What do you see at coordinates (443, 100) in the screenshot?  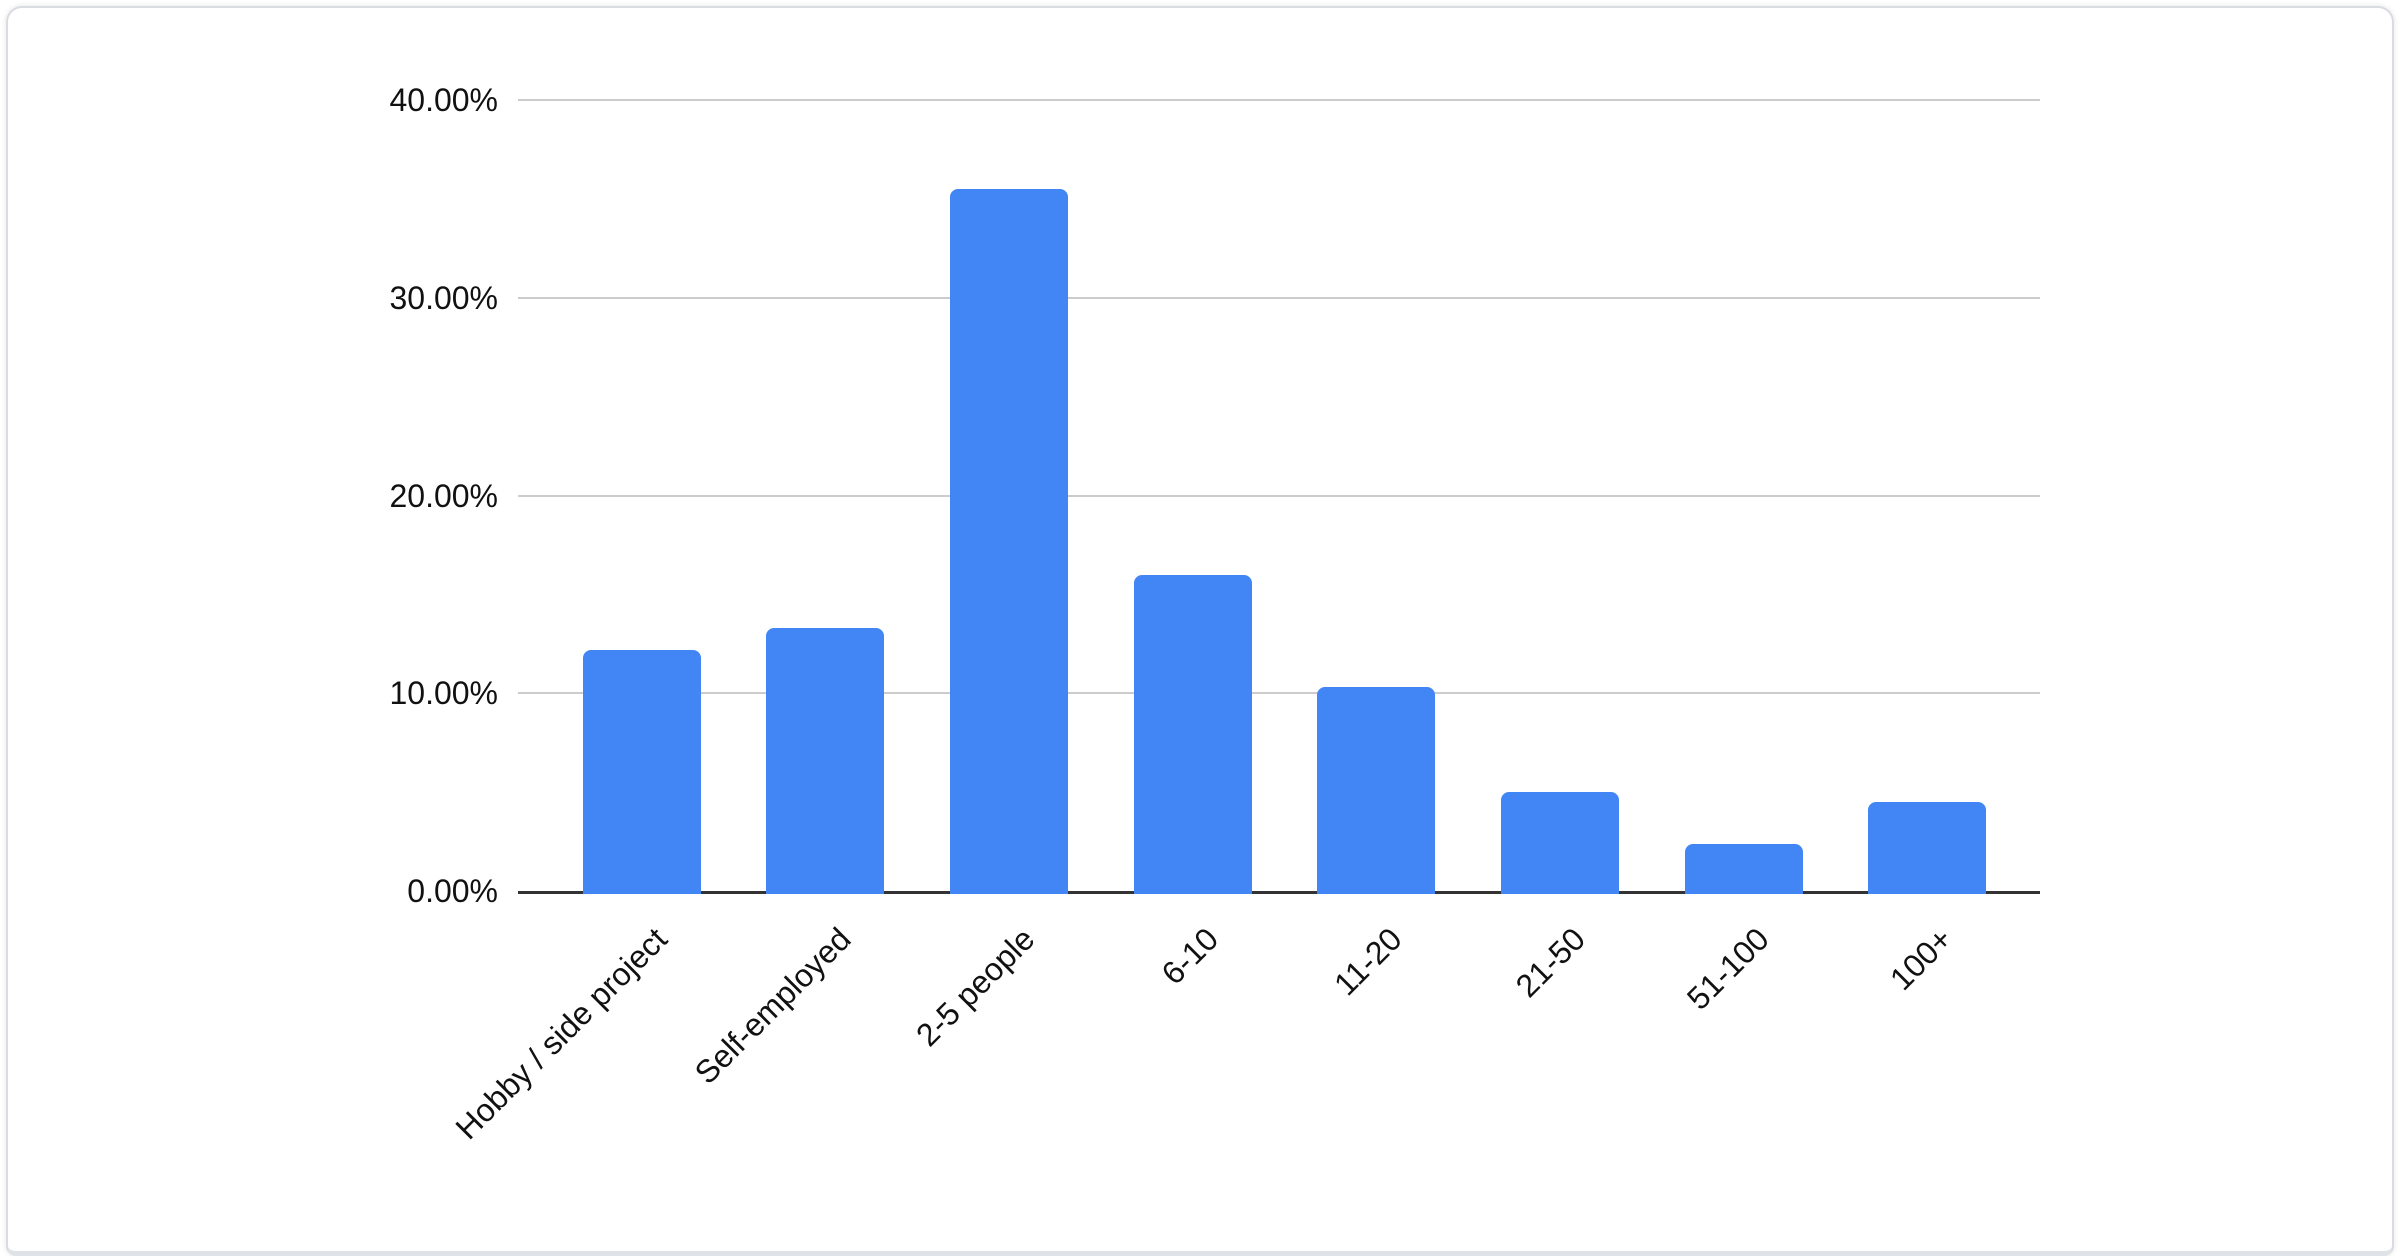 I see `y-axis-tick-label: 40.00%` at bounding box center [443, 100].